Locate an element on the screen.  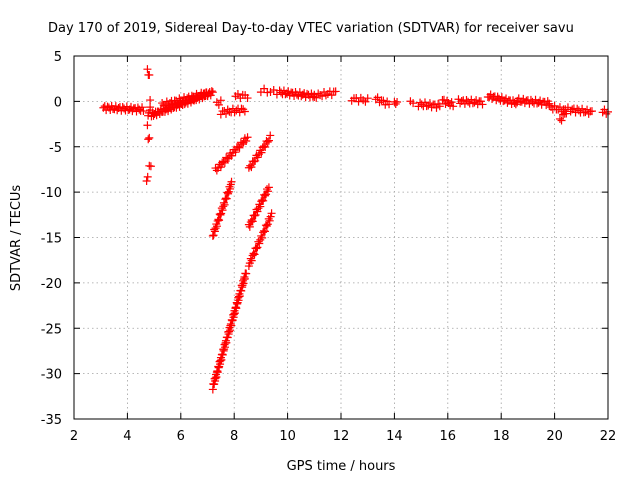
x-tick-label: 12 is located at coordinates (341, 436).